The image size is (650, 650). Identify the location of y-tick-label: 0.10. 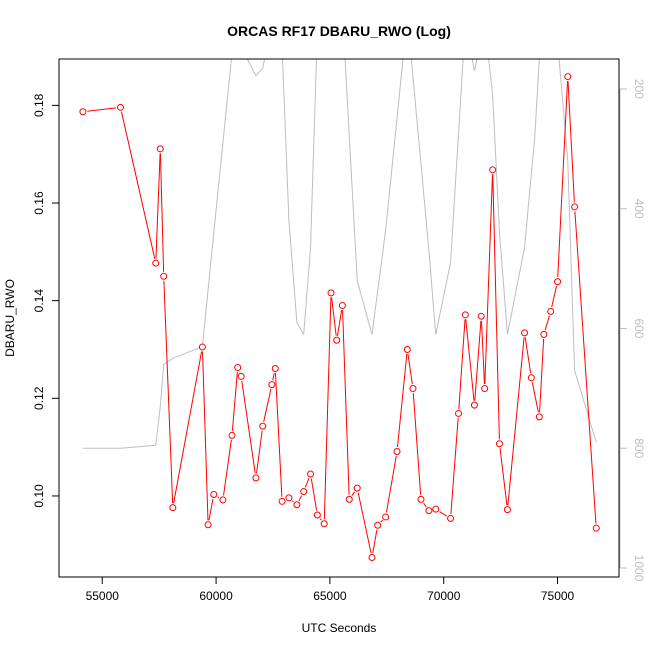
(39, 496).